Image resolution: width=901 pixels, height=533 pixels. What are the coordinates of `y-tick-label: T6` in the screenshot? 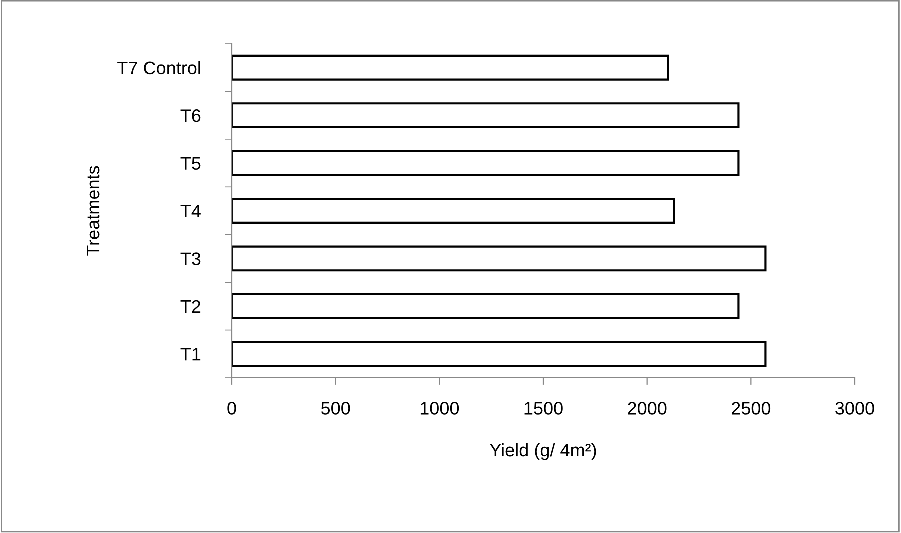 It's located at (190, 116).